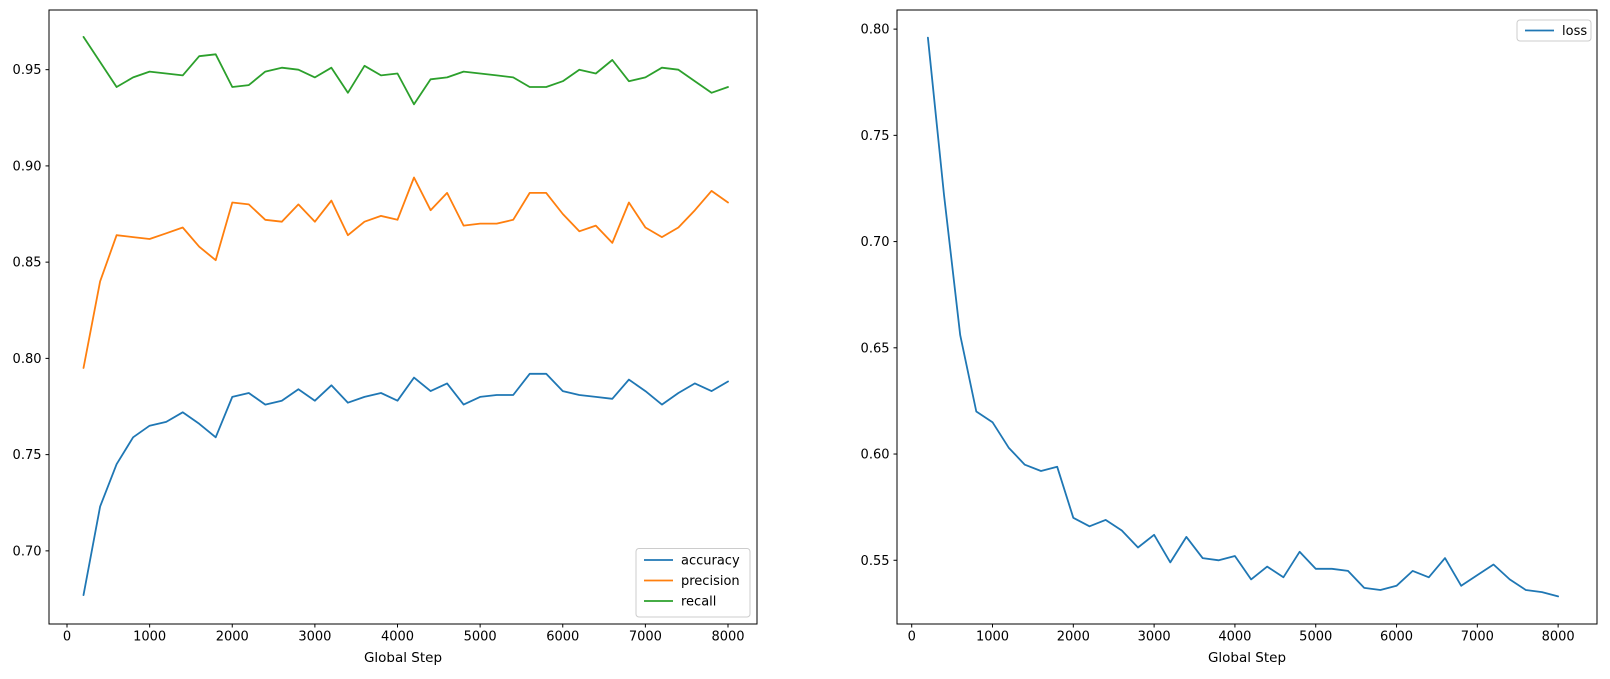 Image resolution: width=1610 pixels, height=679 pixels. I want to click on legend-label: precision, so click(710, 581).